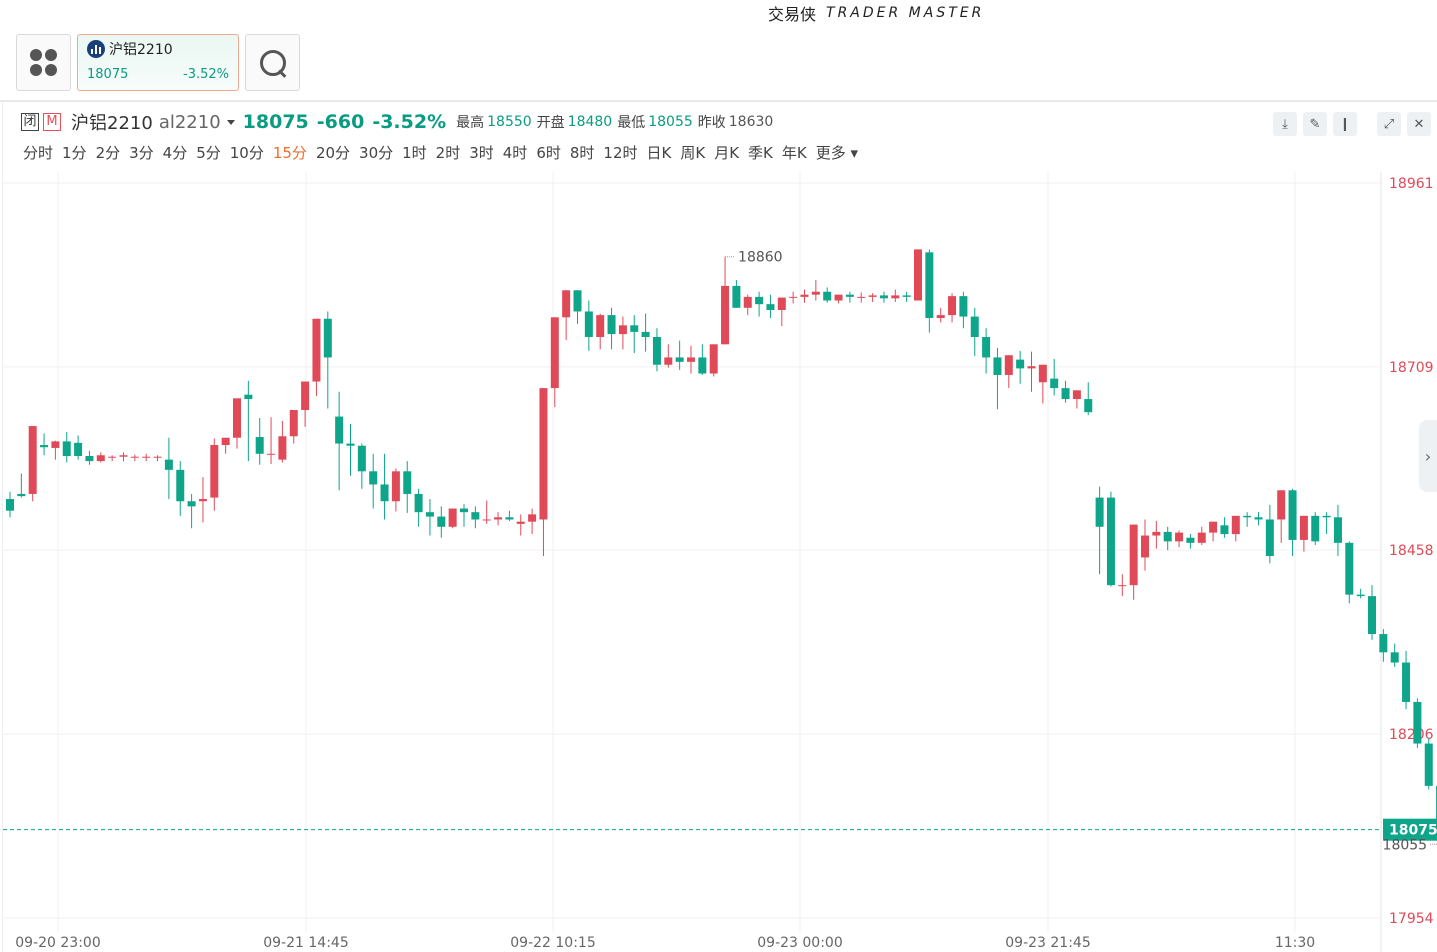 The height and width of the screenshot is (952, 1437). Describe the element at coordinates (1411, 735) in the screenshot. I see `y-tick-label: 18206` at that location.